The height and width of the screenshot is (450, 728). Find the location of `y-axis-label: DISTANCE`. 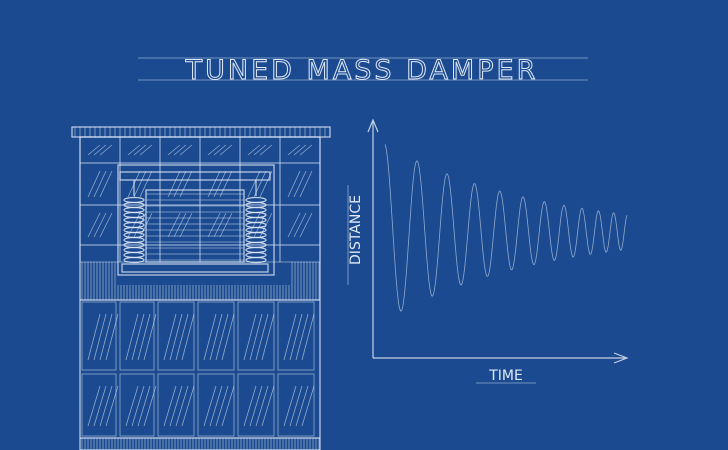

y-axis-label: DISTANCE is located at coordinates (356, 230).